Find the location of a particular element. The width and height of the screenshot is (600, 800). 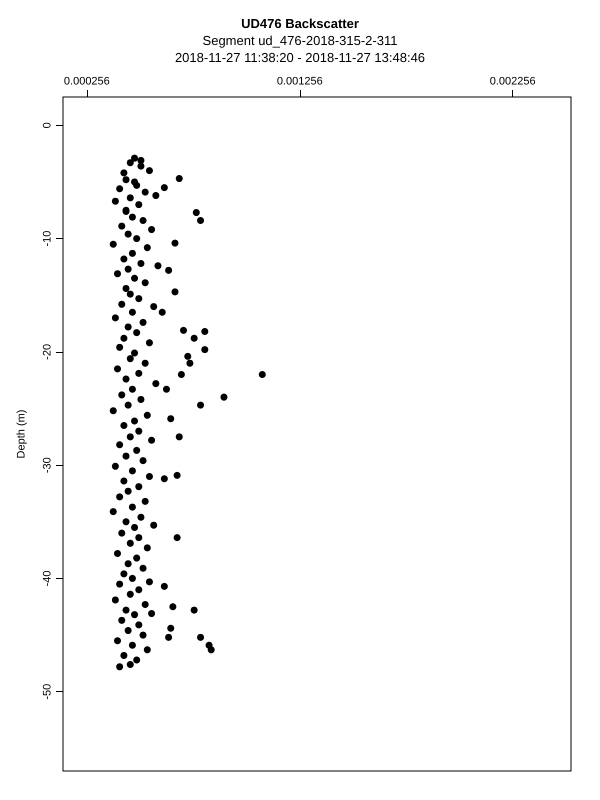

y-tick-label: -40 is located at coordinates (48, 578).